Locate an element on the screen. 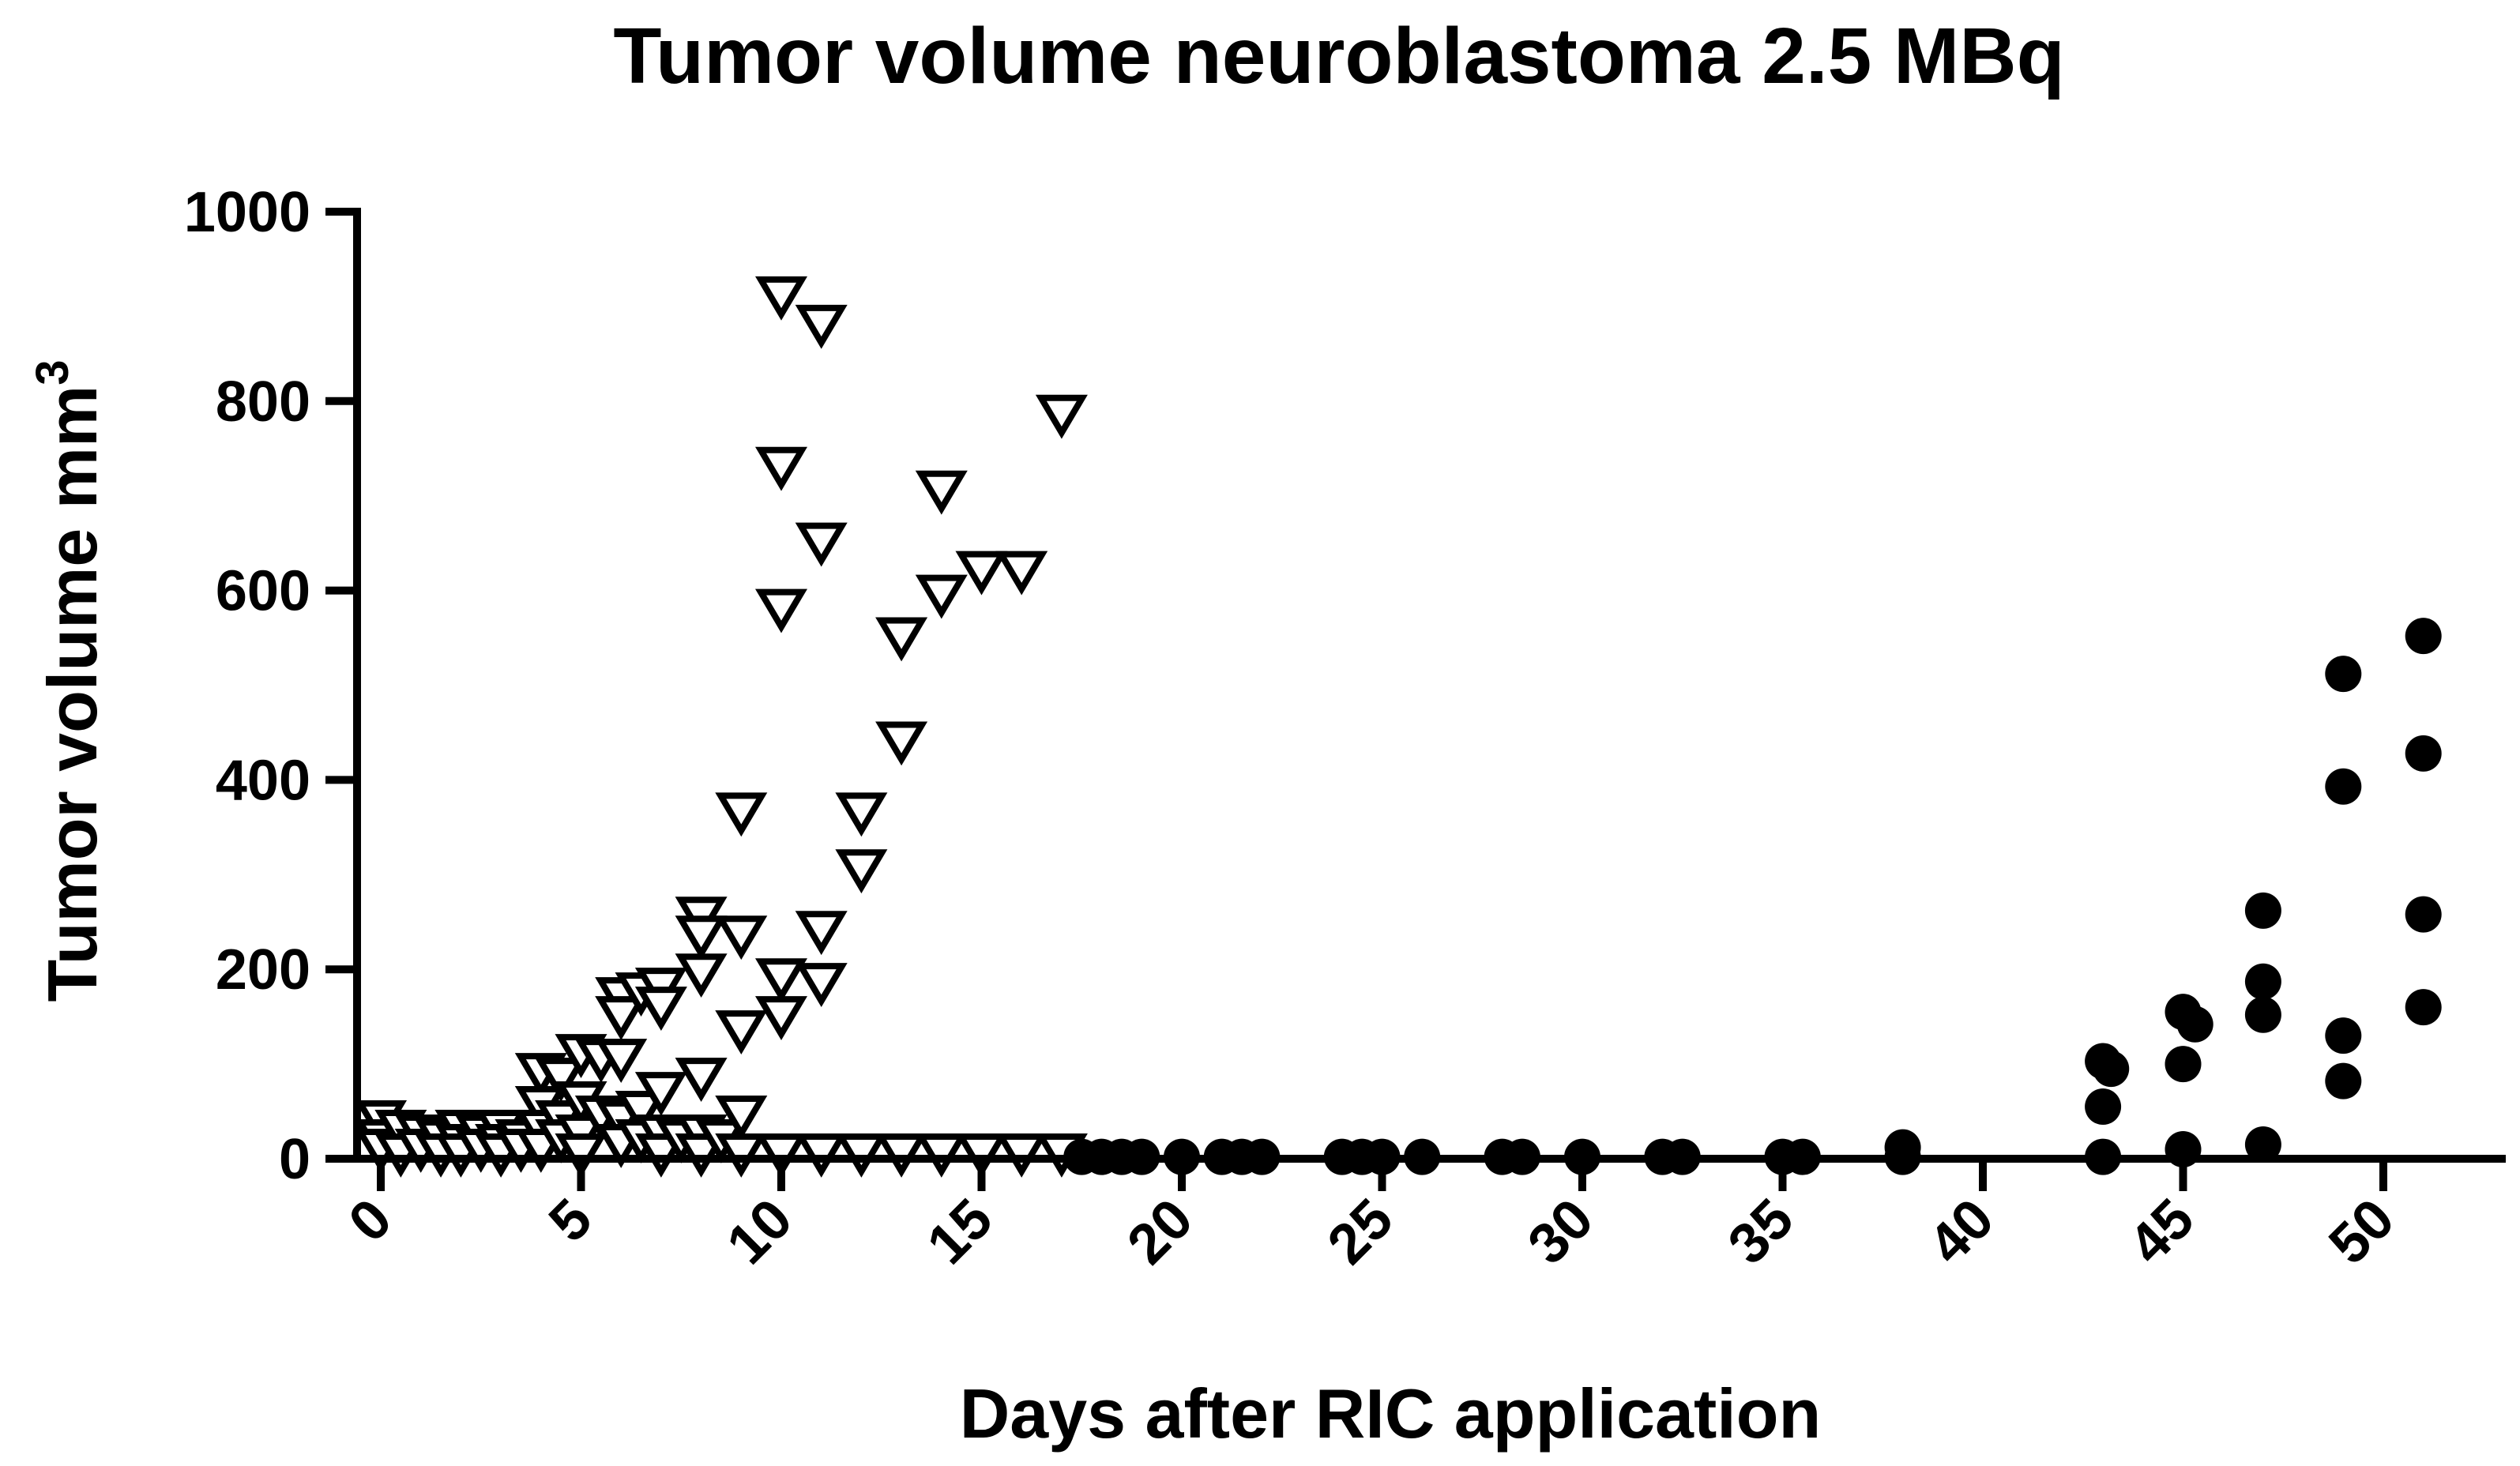  x-tick-label: 30 is located at coordinates (1560, 1231).